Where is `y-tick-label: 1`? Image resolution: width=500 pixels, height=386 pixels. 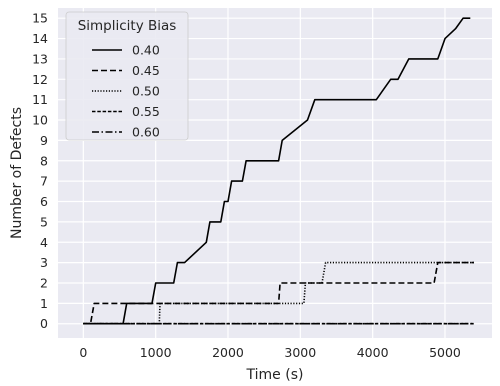
y-tick-label: 1 is located at coordinates (44, 303).